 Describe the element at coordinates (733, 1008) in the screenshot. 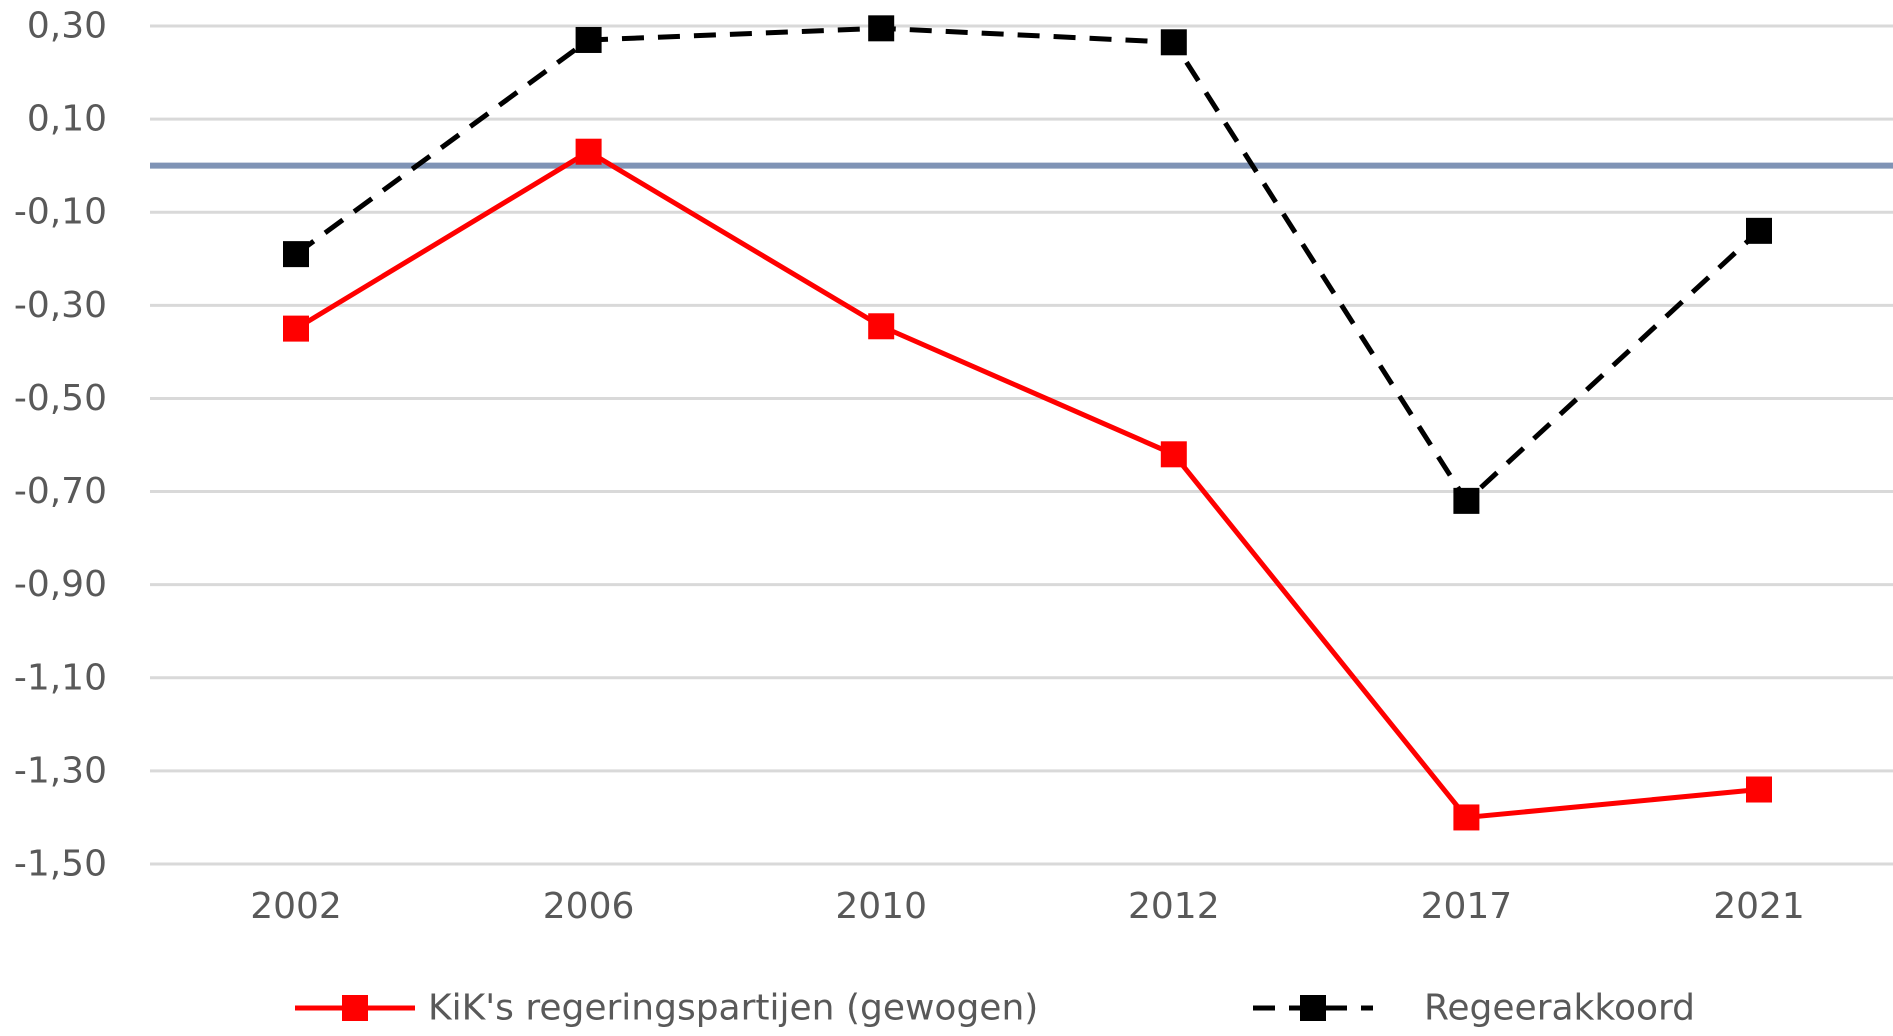

I see `legend-label: KiK's regeringspartijen (gewogen)` at that location.